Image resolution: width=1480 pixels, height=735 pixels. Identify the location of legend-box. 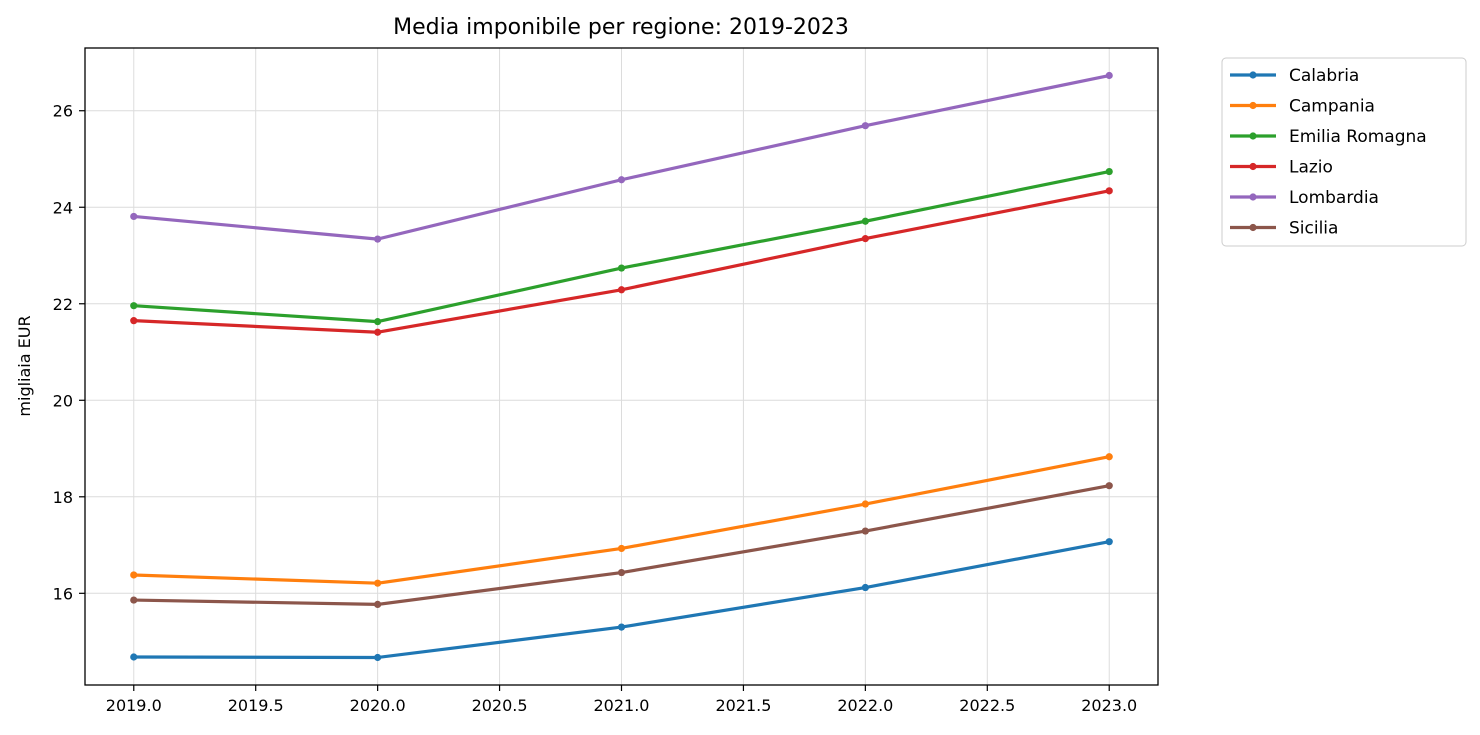
(1344, 152).